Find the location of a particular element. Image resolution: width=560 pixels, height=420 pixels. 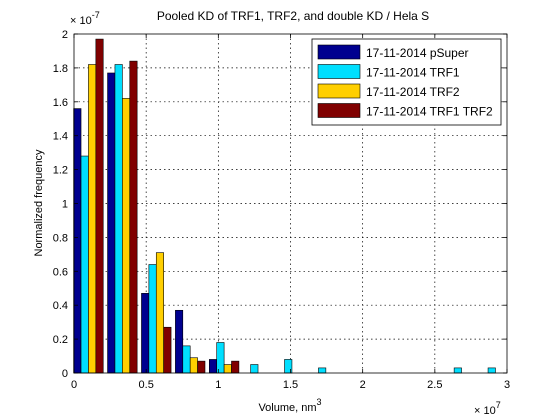

x-tick-label: 1.5 is located at coordinates (290, 385).